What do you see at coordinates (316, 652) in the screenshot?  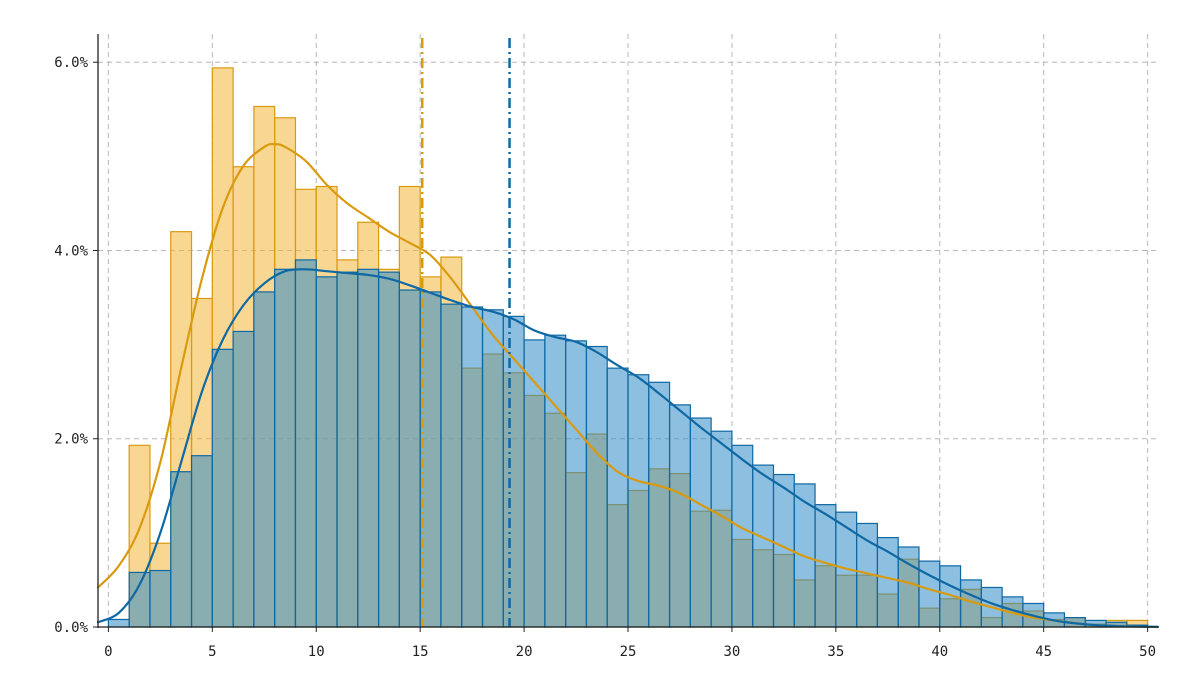 I see `x-tick-label-10: 10` at bounding box center [316, 652].